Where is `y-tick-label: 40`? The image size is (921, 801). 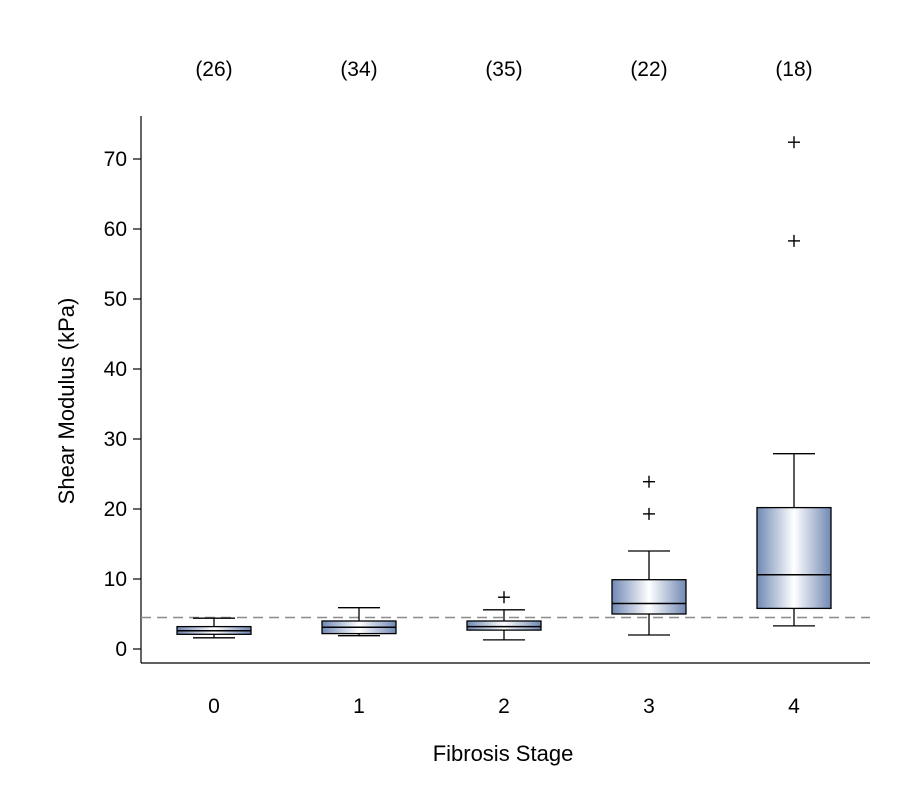 y-tick-label: 40 is located at coordinates (115, 369).